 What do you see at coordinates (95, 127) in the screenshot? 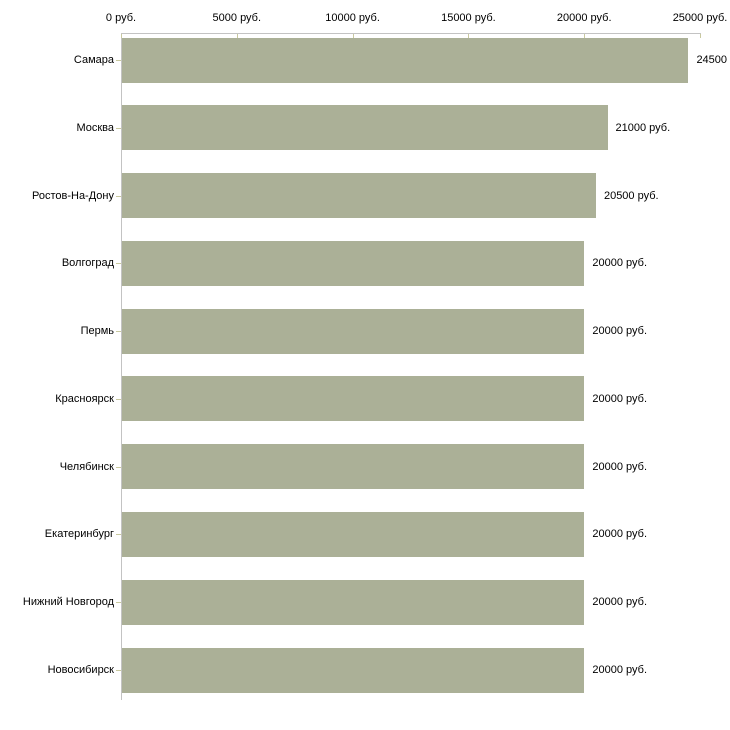
I see `category-label: Москва` at bounding box center [95, 127].